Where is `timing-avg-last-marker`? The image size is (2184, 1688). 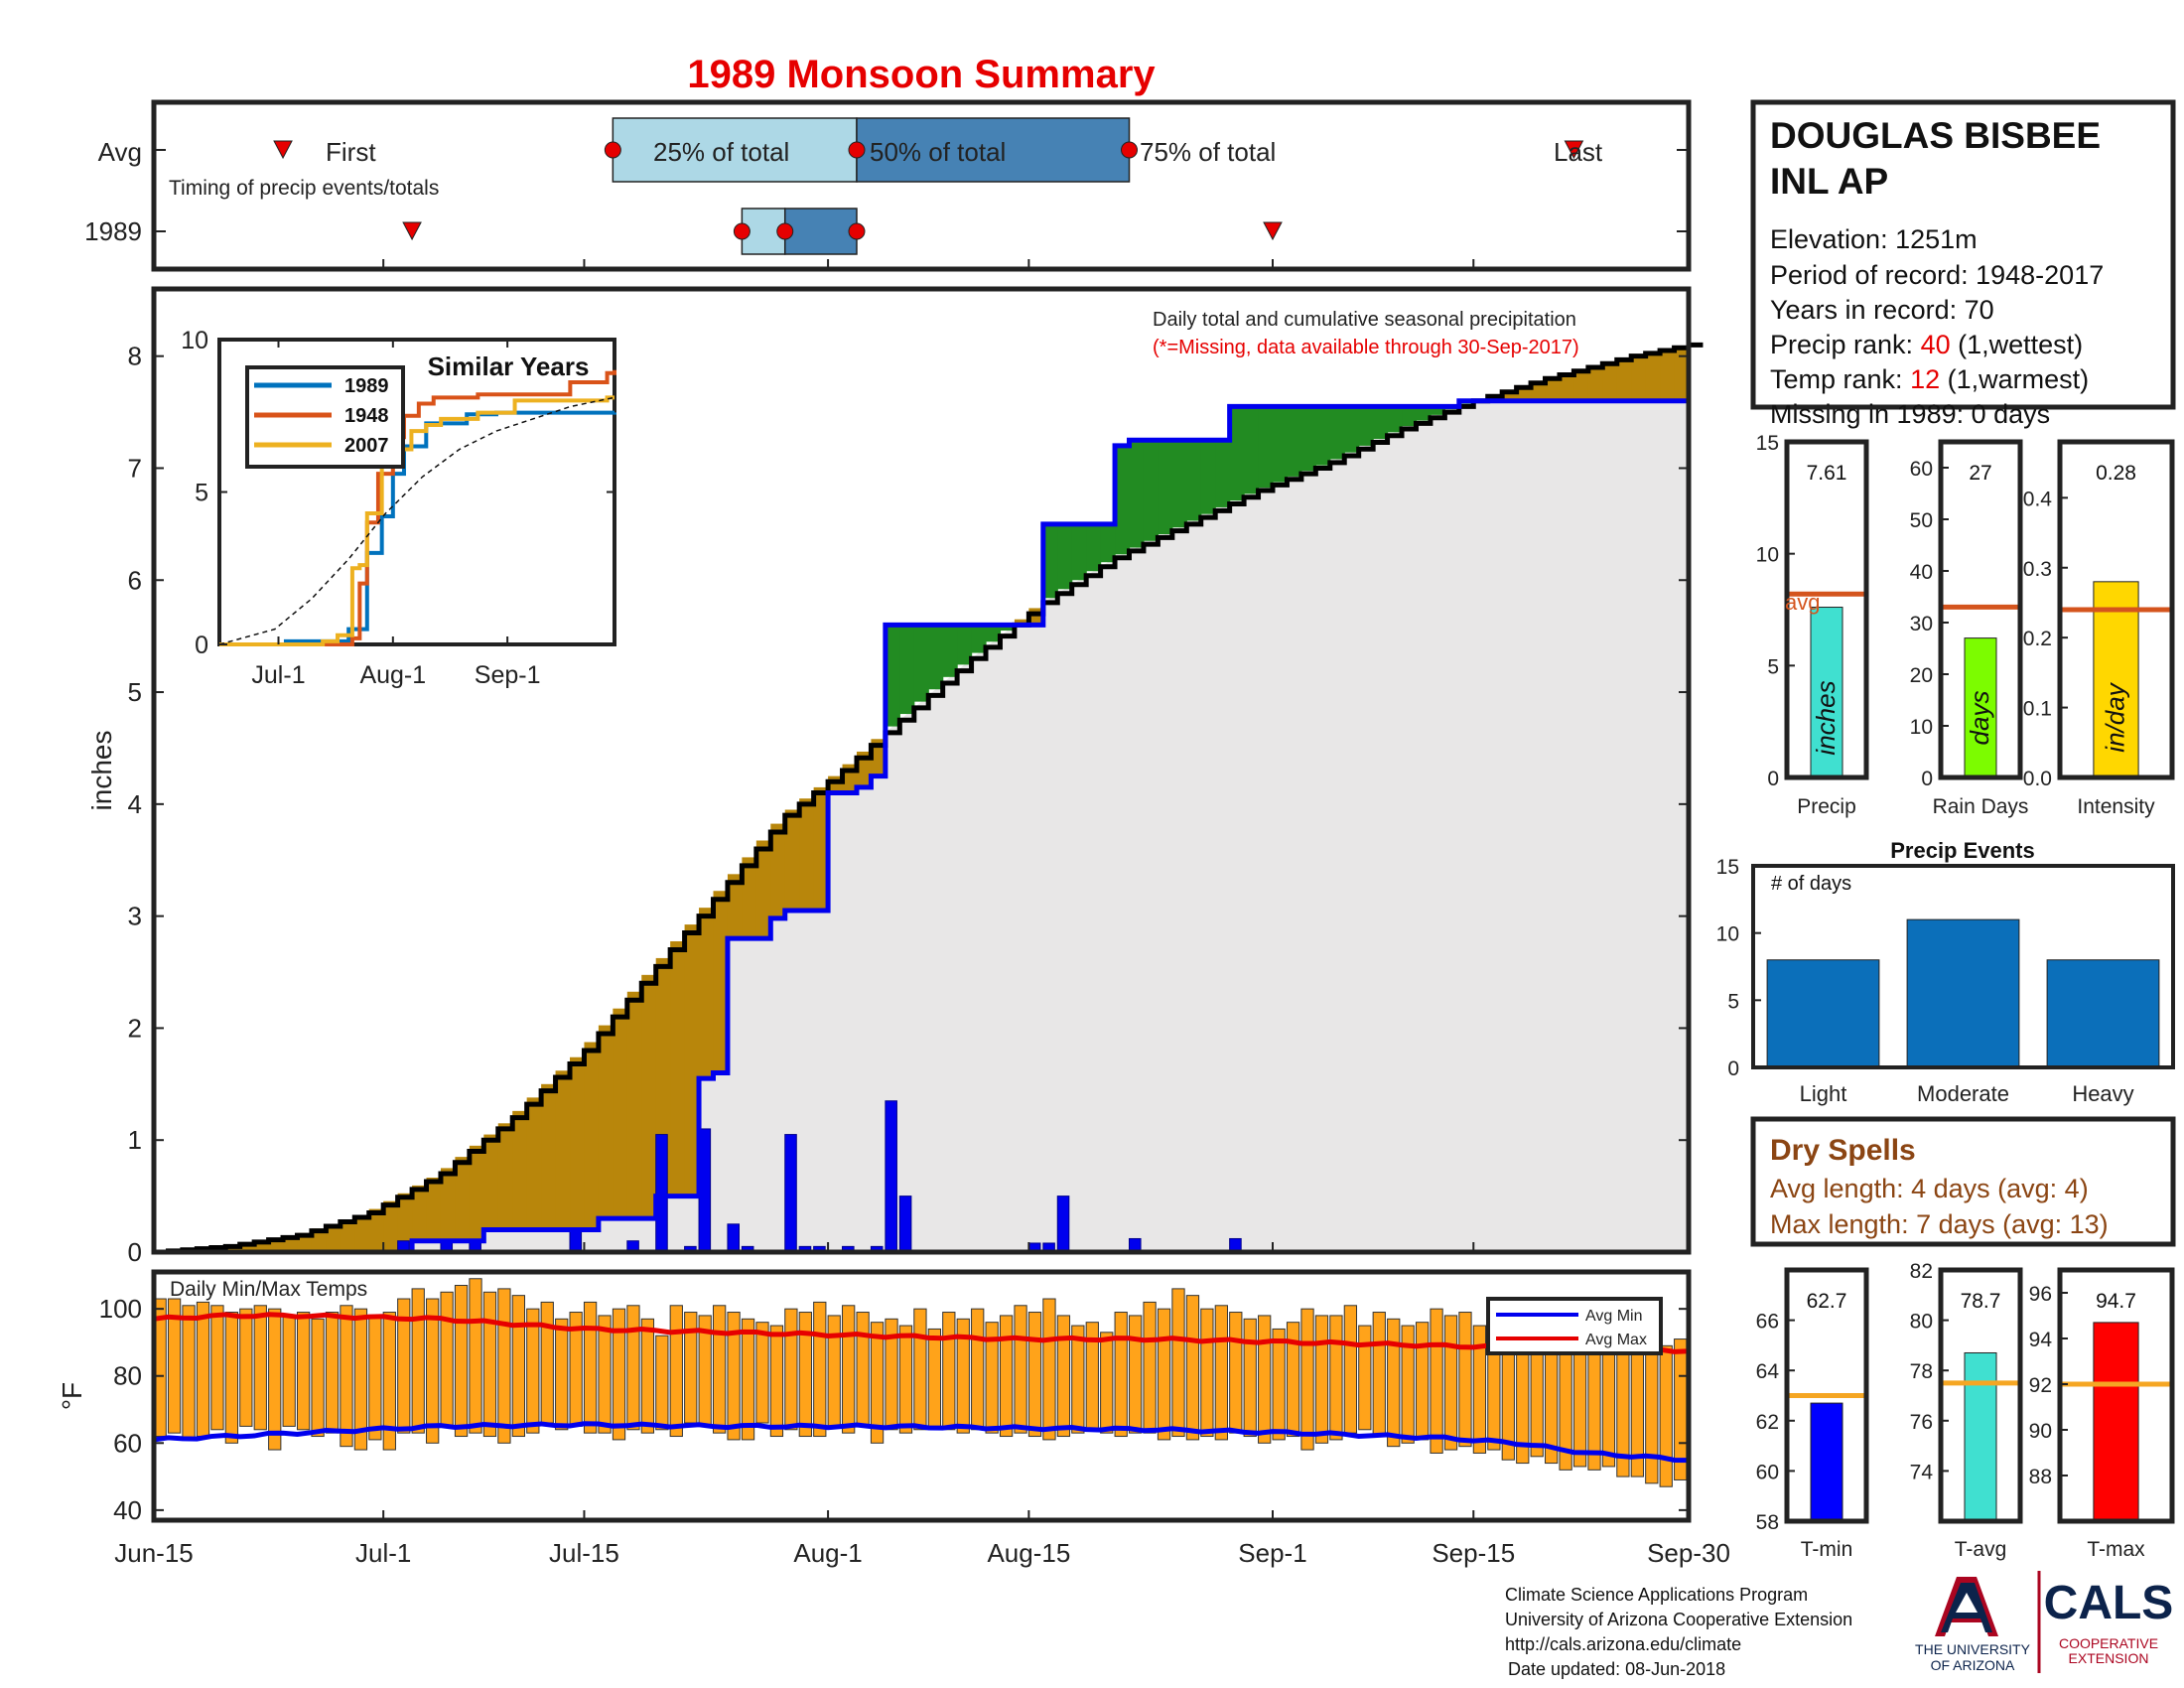
timing-avg-last-marker is located at coordinates (1574, 150).